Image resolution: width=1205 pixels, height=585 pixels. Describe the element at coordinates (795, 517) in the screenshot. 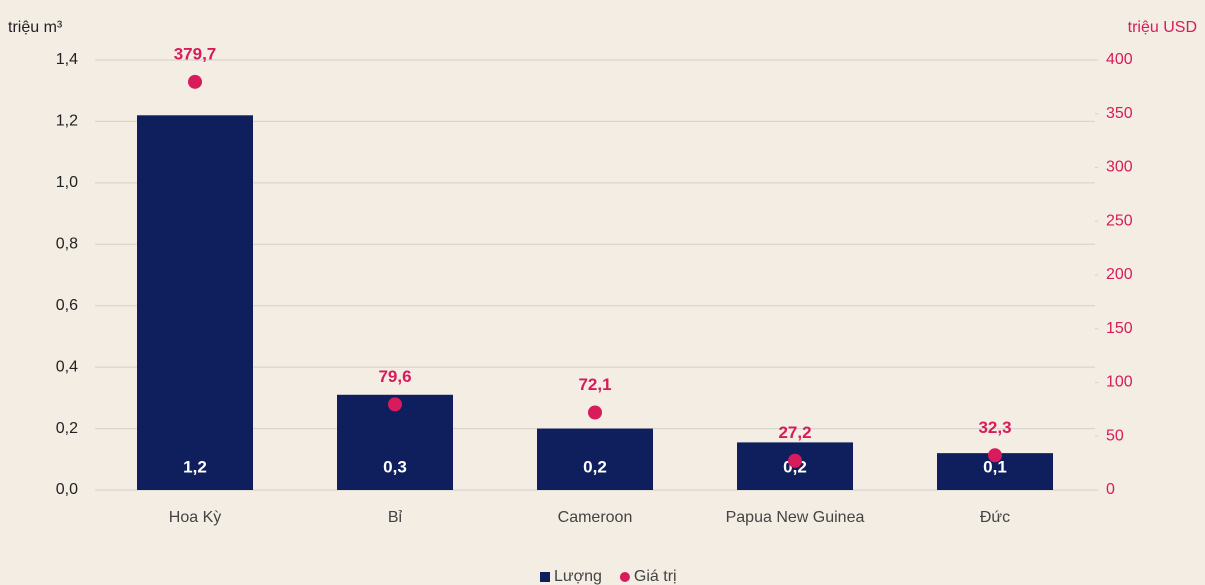

I see `x-tick-label: Papua New Guinea` at that location.